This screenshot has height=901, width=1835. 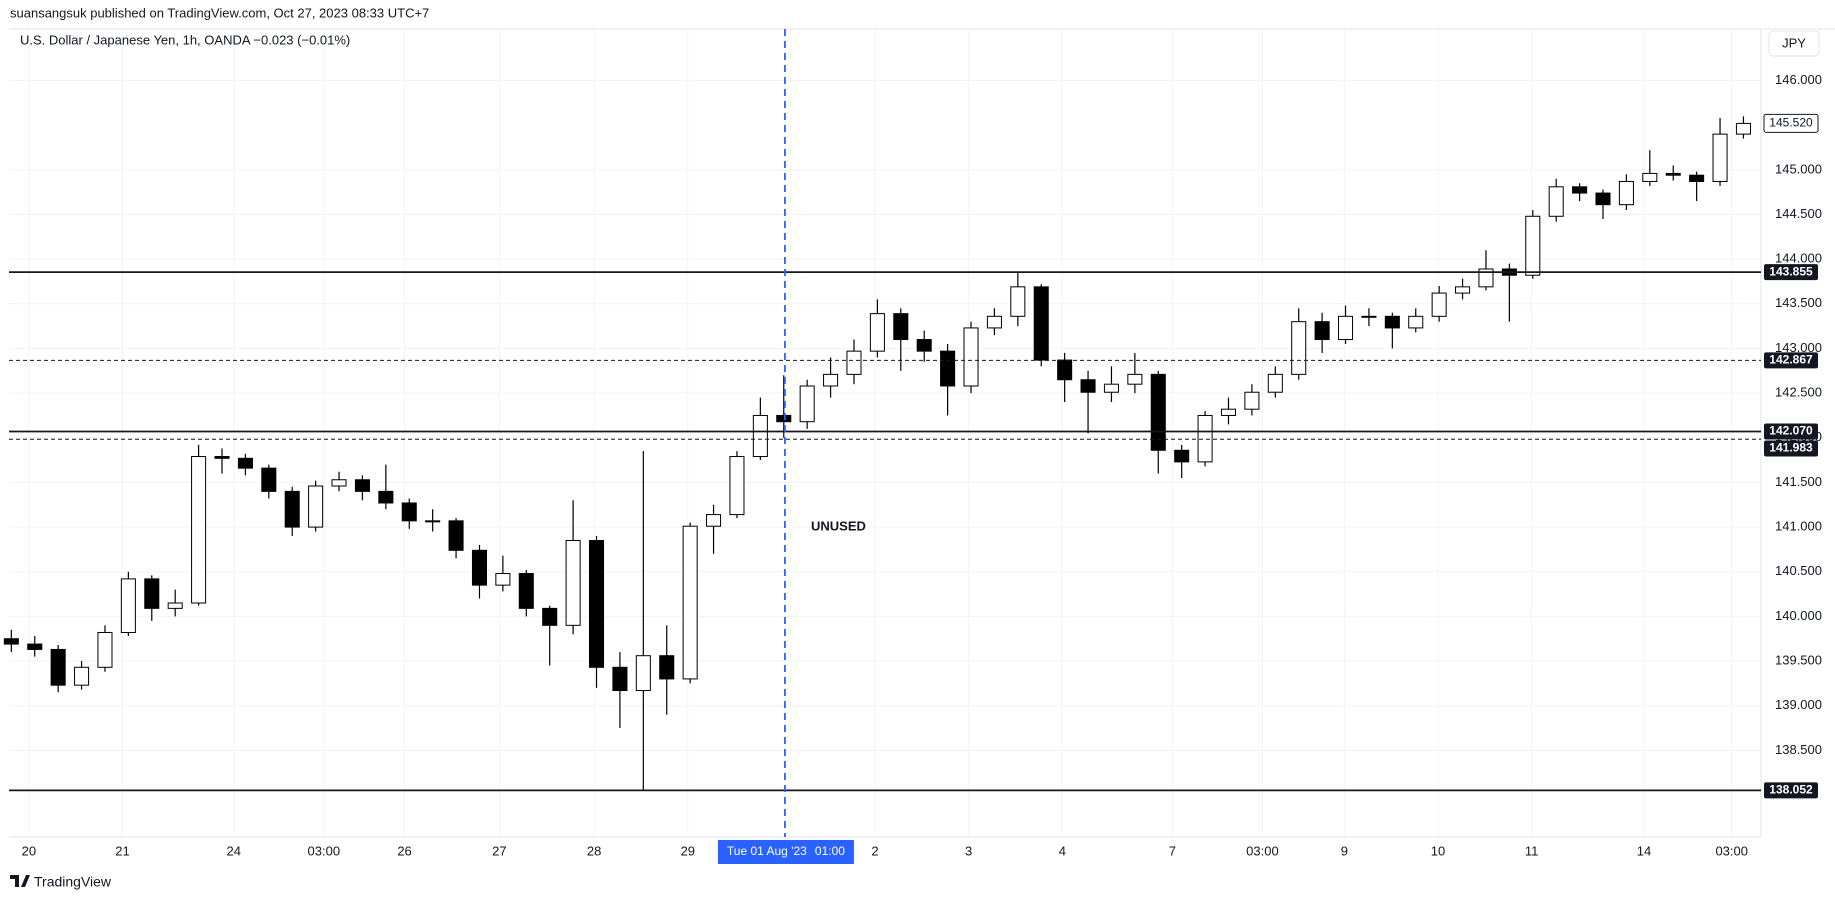 I want to click on x-tick-label: 24, so click(x=233, y=850).